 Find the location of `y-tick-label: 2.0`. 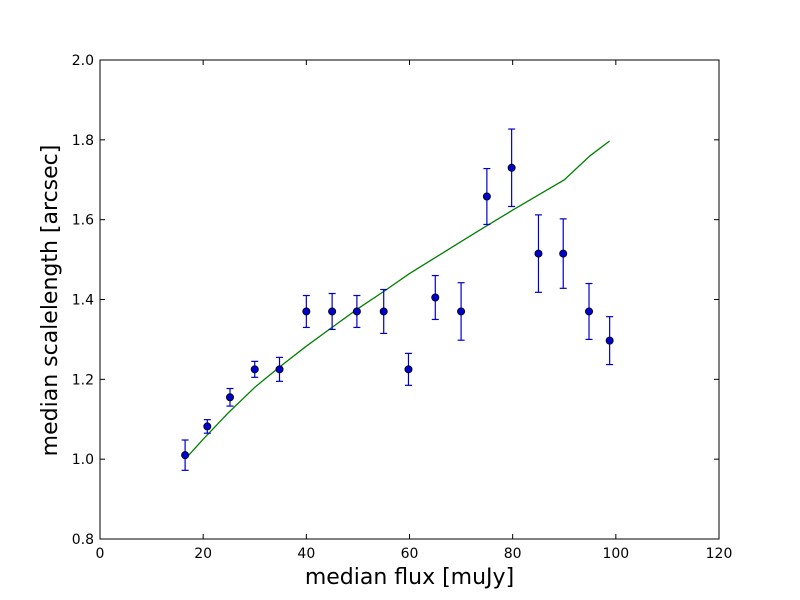

y-tick-label: 2.0 is located at coordinates (83, 61).